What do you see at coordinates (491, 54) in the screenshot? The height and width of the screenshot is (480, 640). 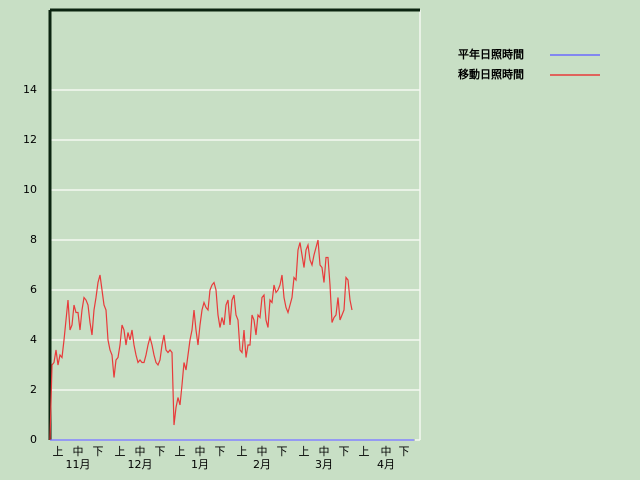 I see `legend-label: 平年日照時間` at bounding box center [491, 54].